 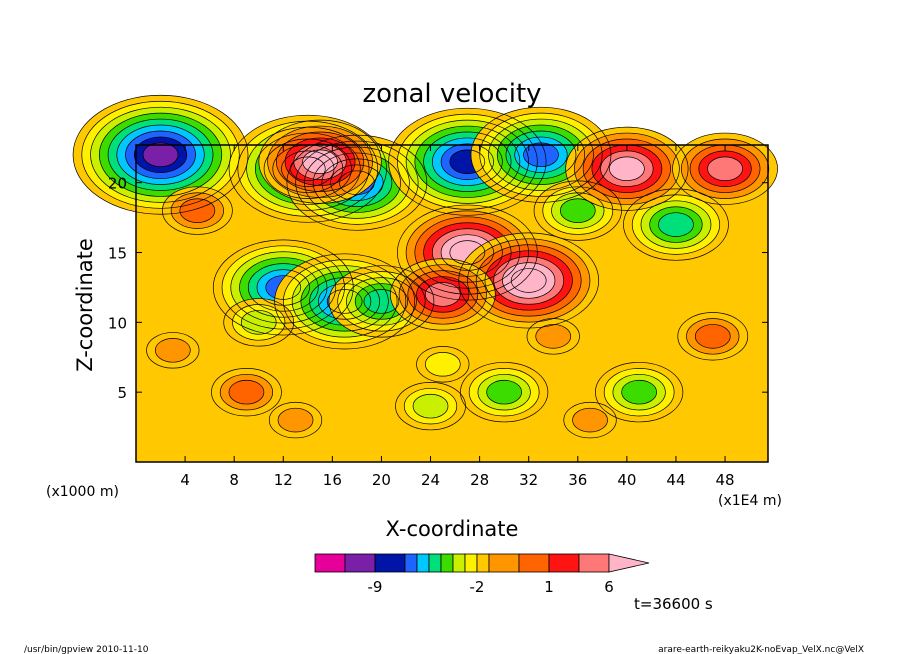 What do you see at coordinates (332, 480) in the screenshot?
I see `x-tick-label: 16` at bounding box center [332, 480].